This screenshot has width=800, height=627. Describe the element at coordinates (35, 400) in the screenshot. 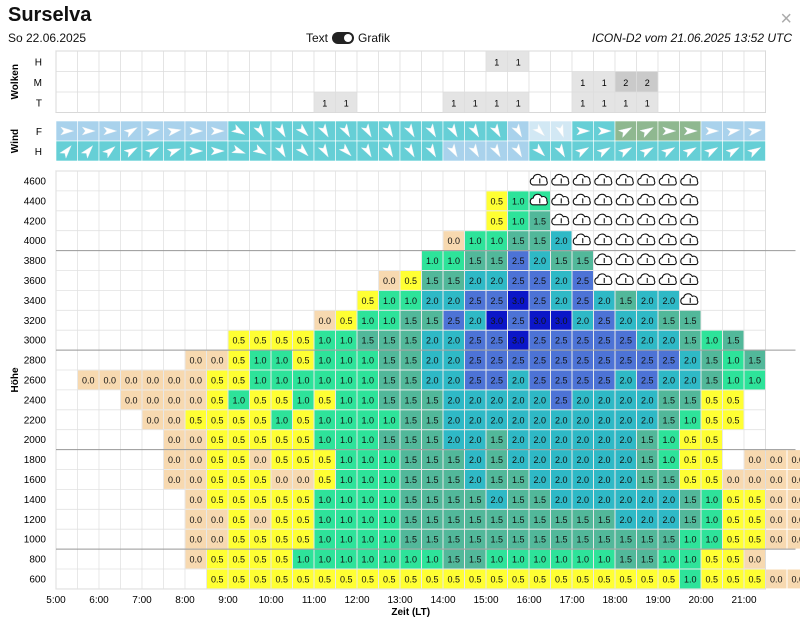

I see `y-tick-label: 2400` at that location.